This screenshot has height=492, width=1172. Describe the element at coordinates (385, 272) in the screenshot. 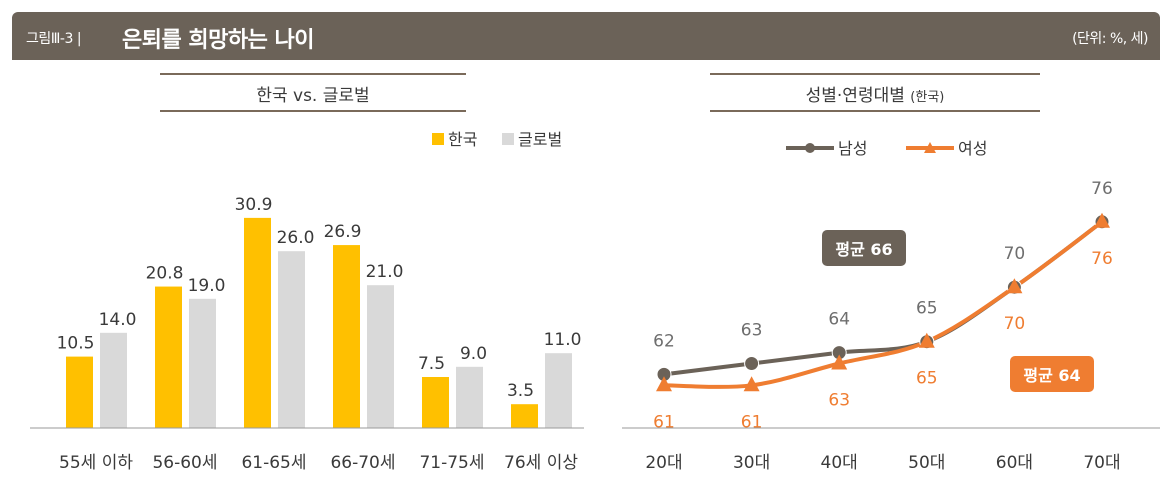

I see `bar-value-label: 21.0` at that location.